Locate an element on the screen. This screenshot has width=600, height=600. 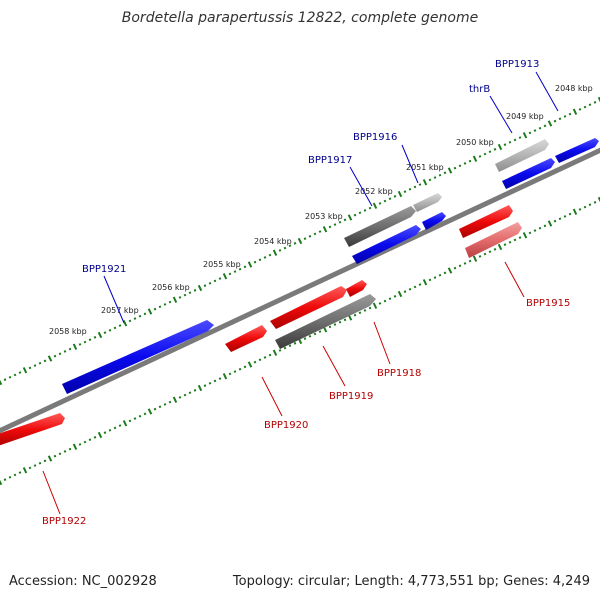
gene-label: BPP1921 is located at coordinates (104, 269).